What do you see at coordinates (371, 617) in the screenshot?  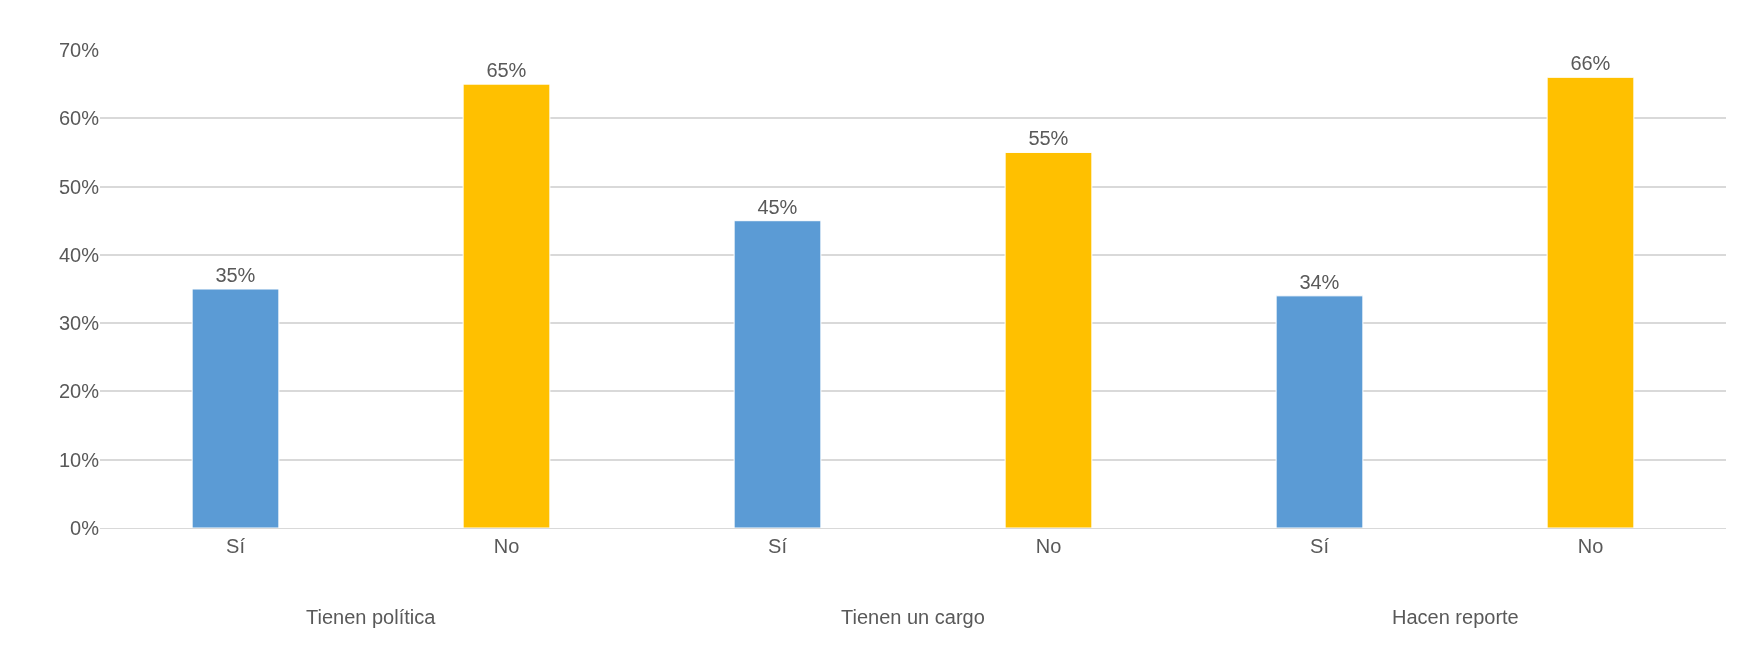 I see `text: Tienen política` at bounding box center [371, 617].